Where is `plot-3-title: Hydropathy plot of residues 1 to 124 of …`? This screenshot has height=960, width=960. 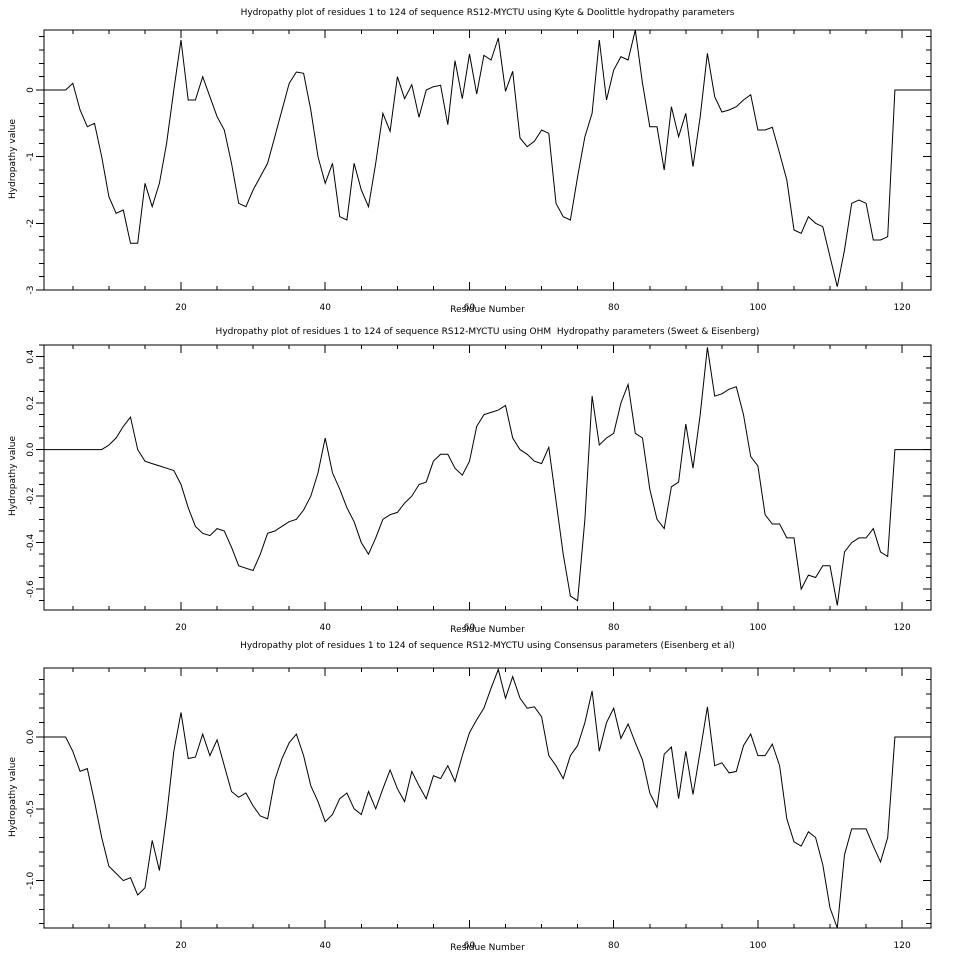 plot-3-title: Hydropathy plot of residues 1 to 124 of … is located at coordinates (487, 646).